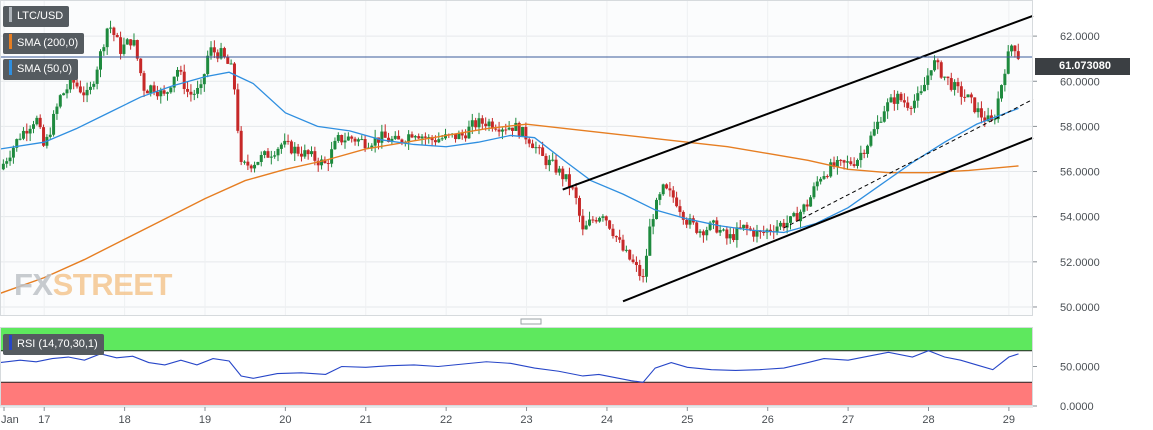  What do you see at coordinates (44, 43) in the screenshot?
I see `legend-sma200: SMA (200,0)` at bounding box center [44, 43].